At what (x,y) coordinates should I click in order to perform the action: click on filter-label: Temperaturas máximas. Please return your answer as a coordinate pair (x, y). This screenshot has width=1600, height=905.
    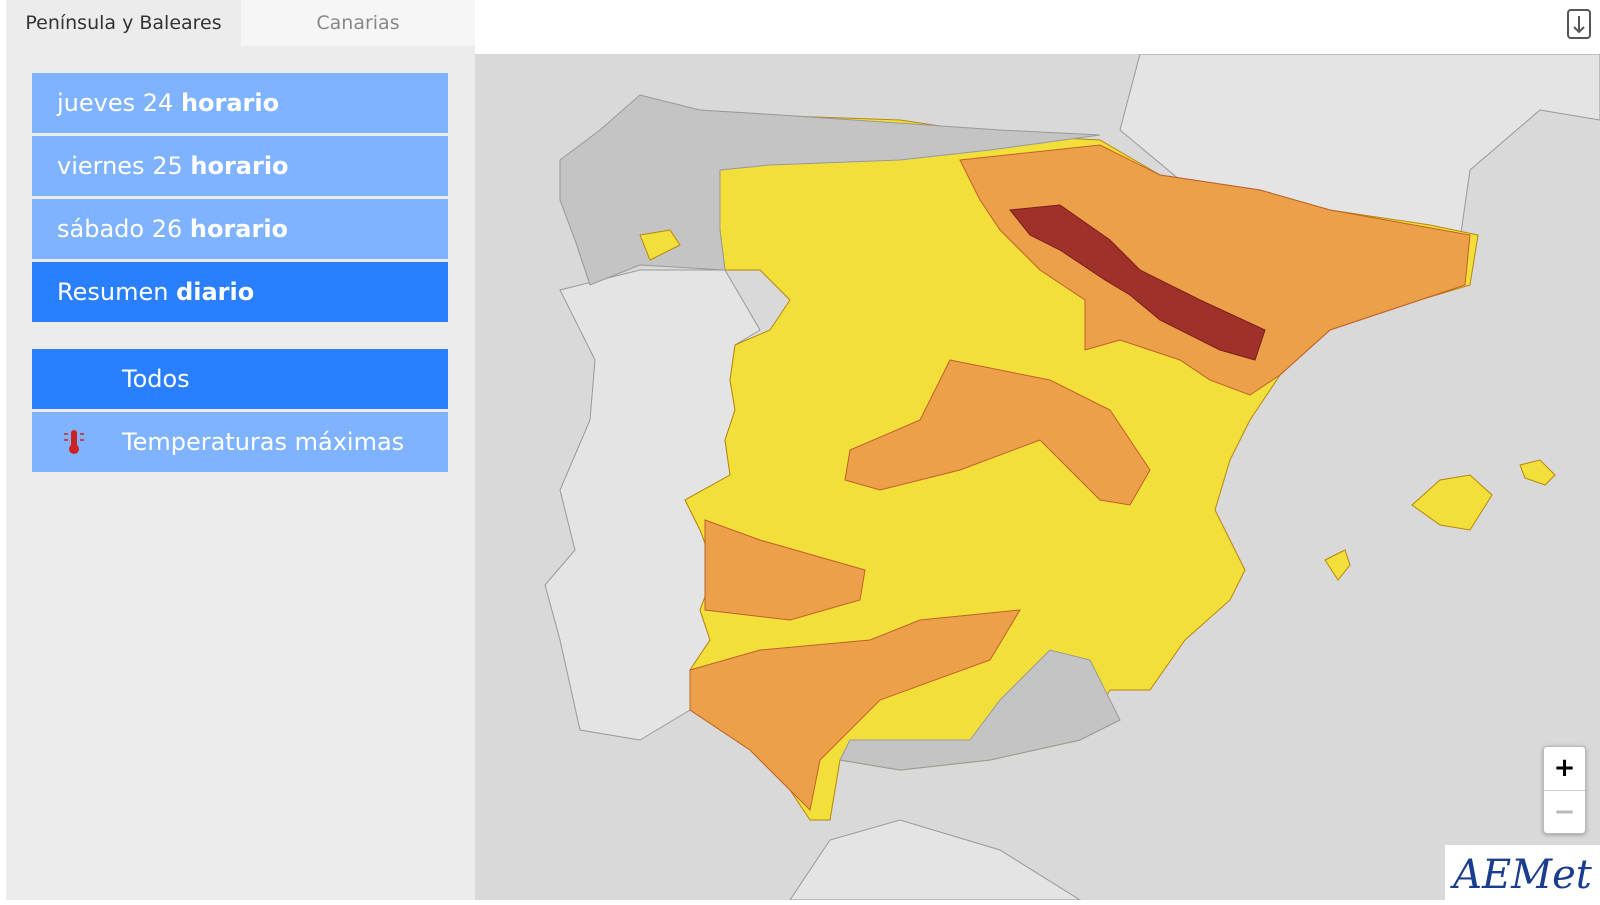
    Looking at the image, I should click on (263, 442).